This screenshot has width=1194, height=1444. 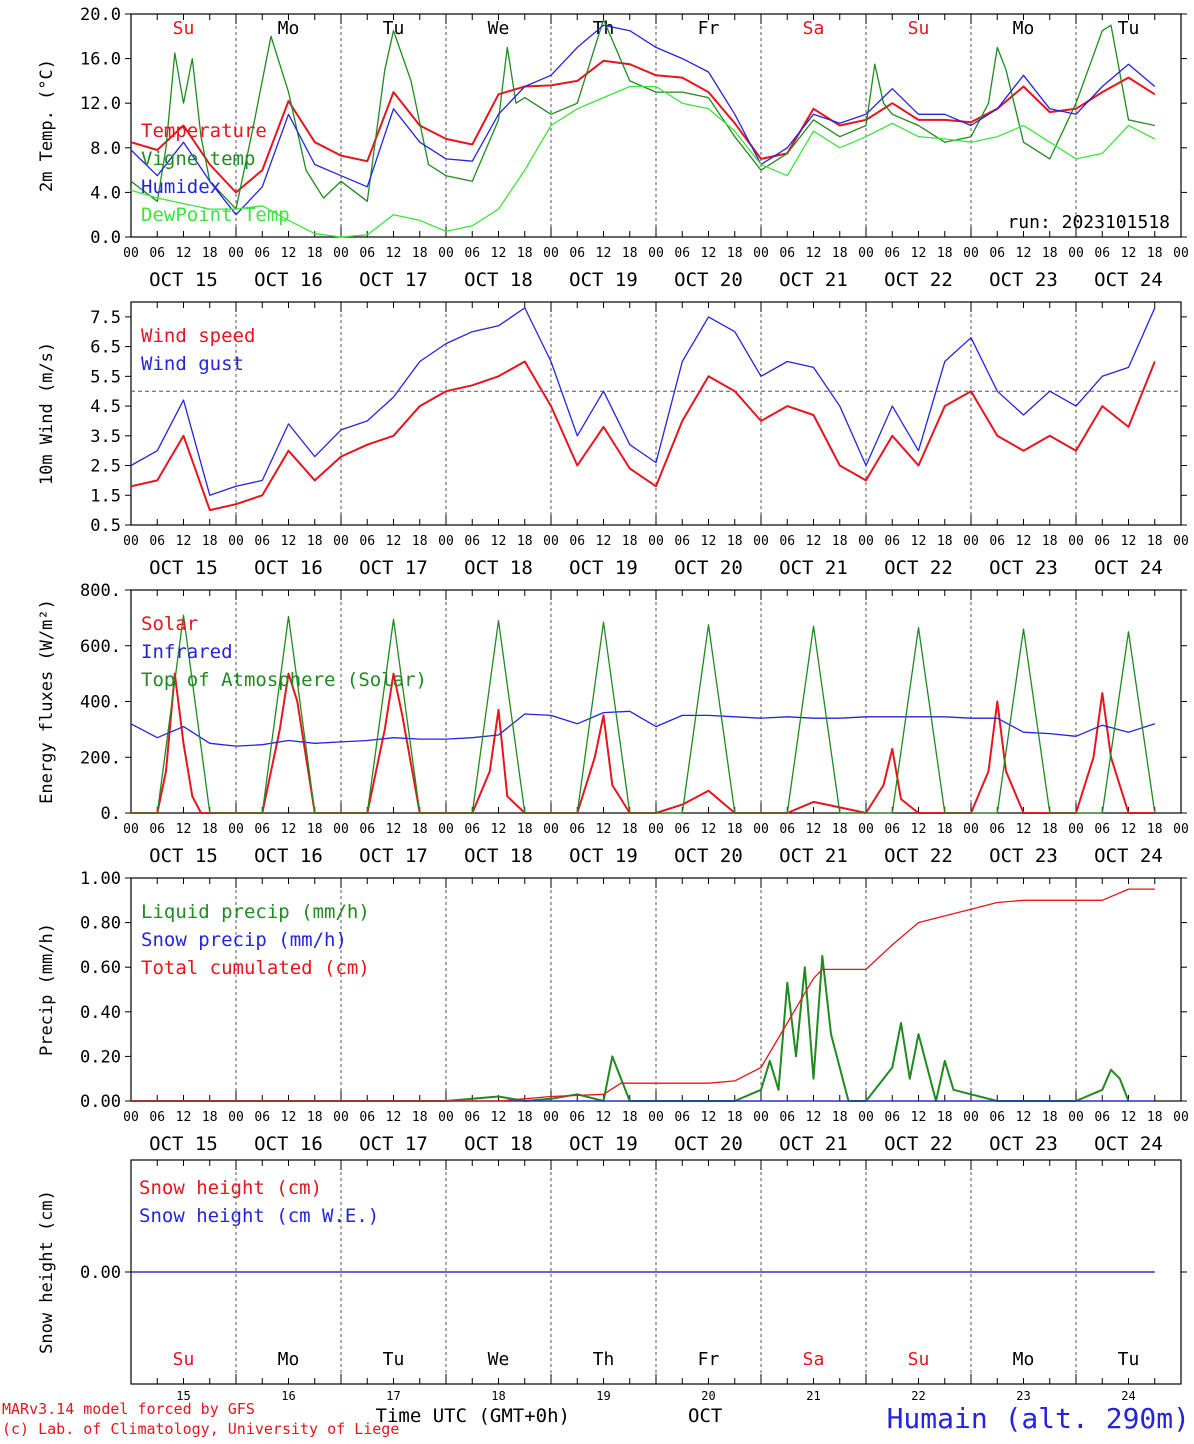 What do you see at coordinates (708, 568) in the screenshot?
I see `date-label: OCT 20` at bounding box center [708, 568].